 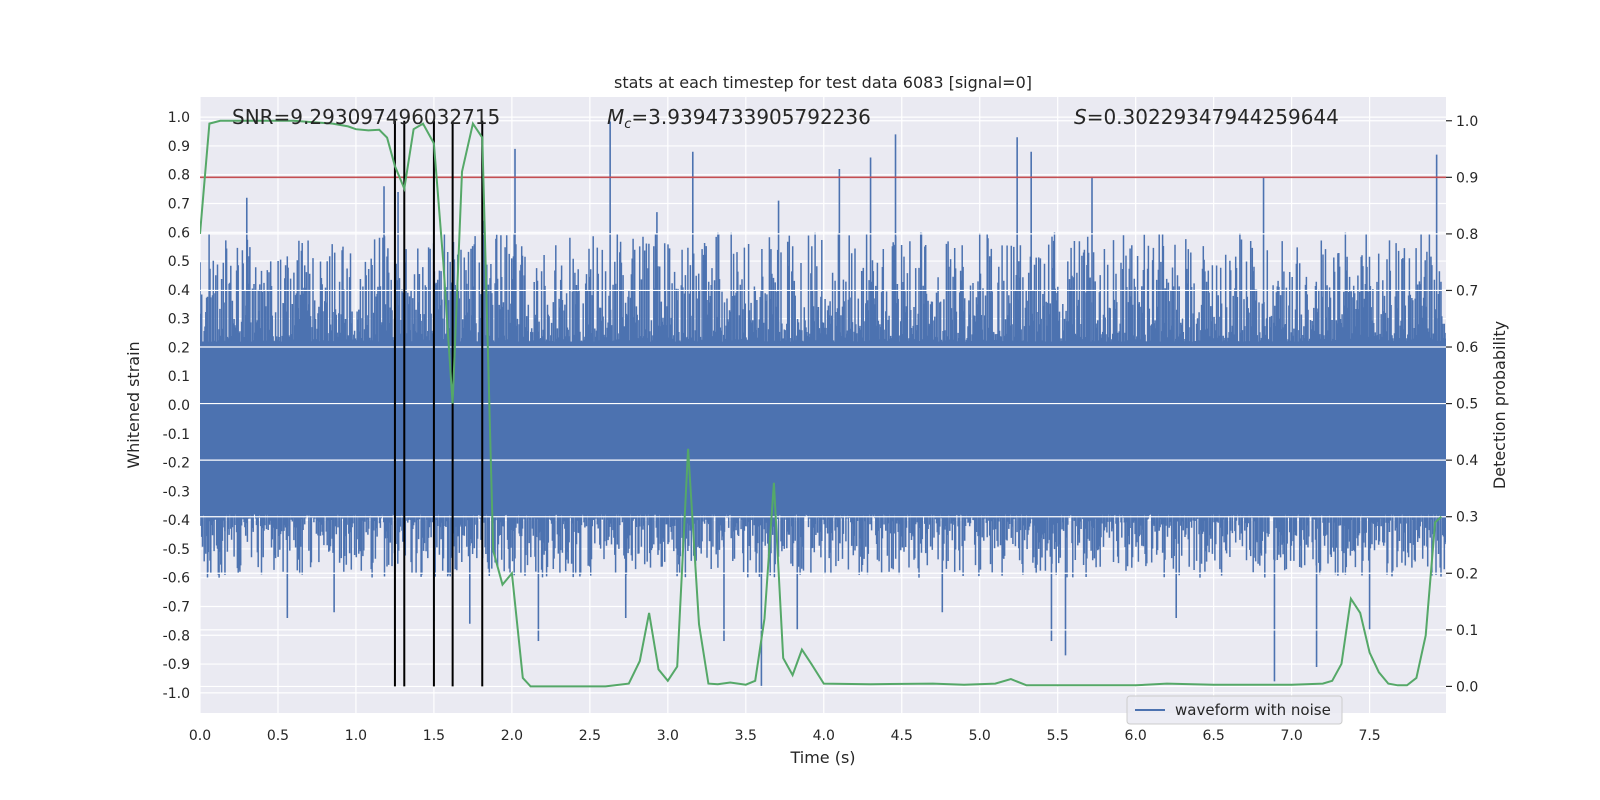 What do you see at coordinates (1467, 631) in the screenshot?
I see `right-tick-label: 0.1` at bounding box center [1467, 631].